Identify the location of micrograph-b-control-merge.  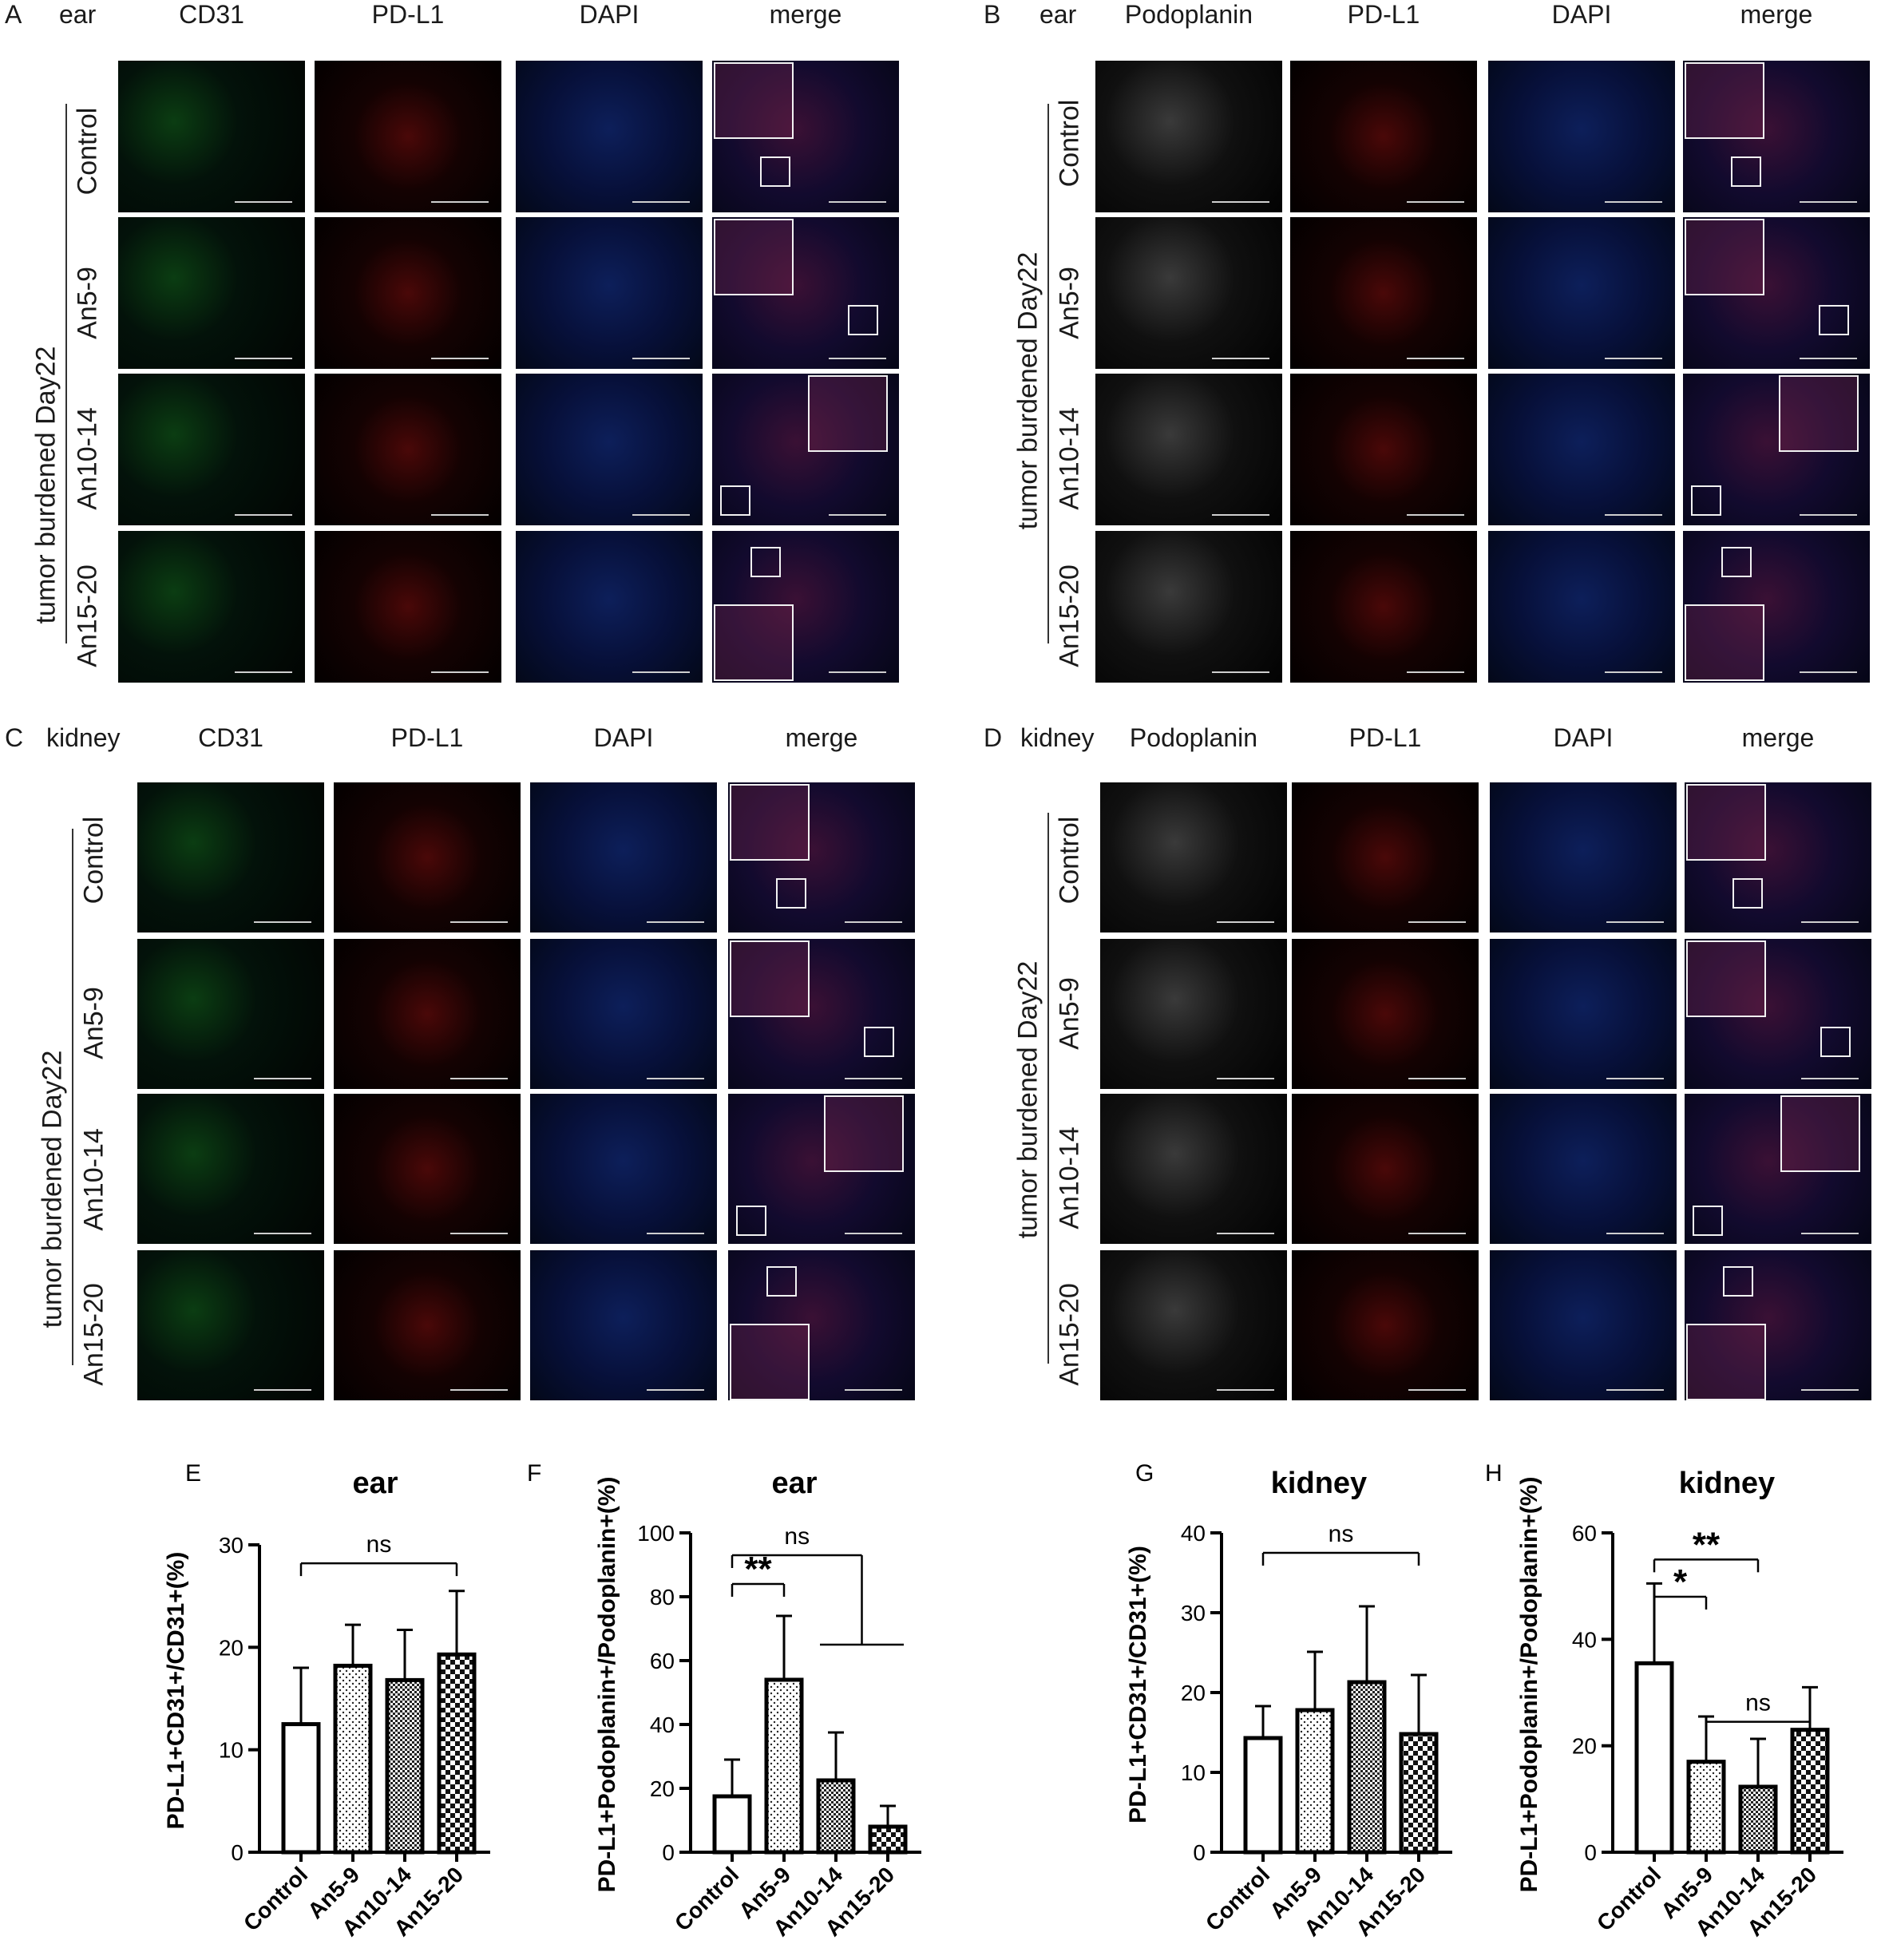
(1776, 137).